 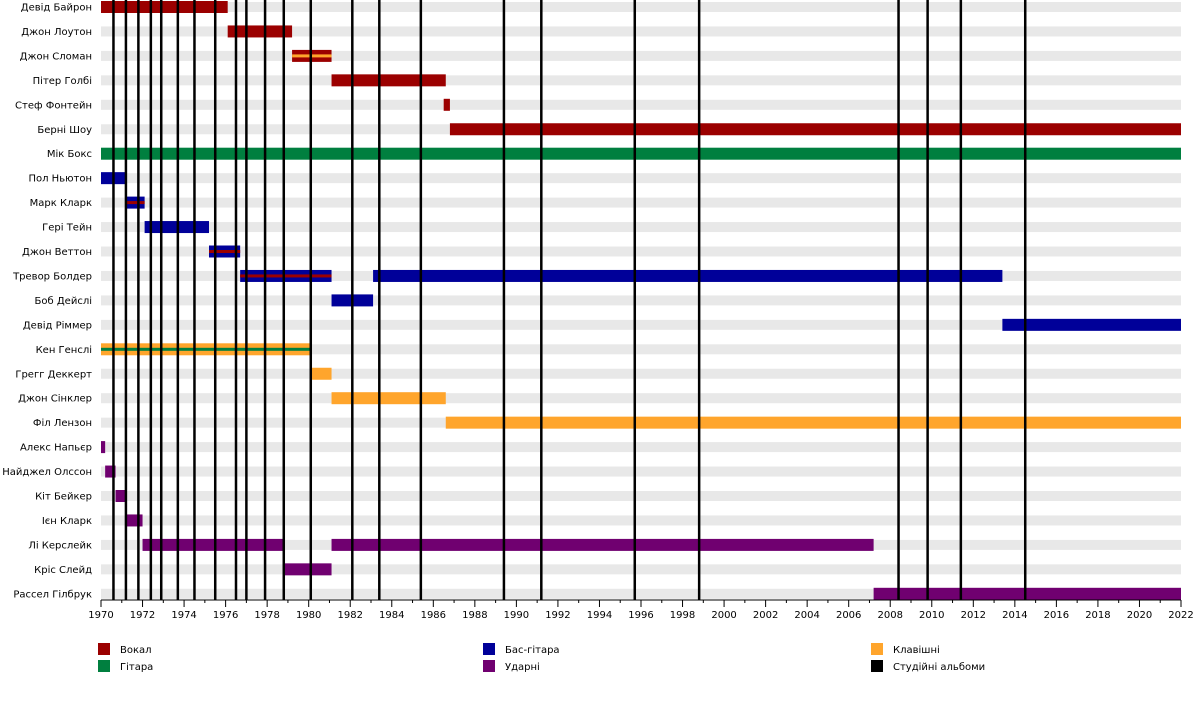 What do you see at coordinates (57, 325) in the screenshot?
I see `member-name-label: Девід Ріммер` at bounding box center [57, 325].